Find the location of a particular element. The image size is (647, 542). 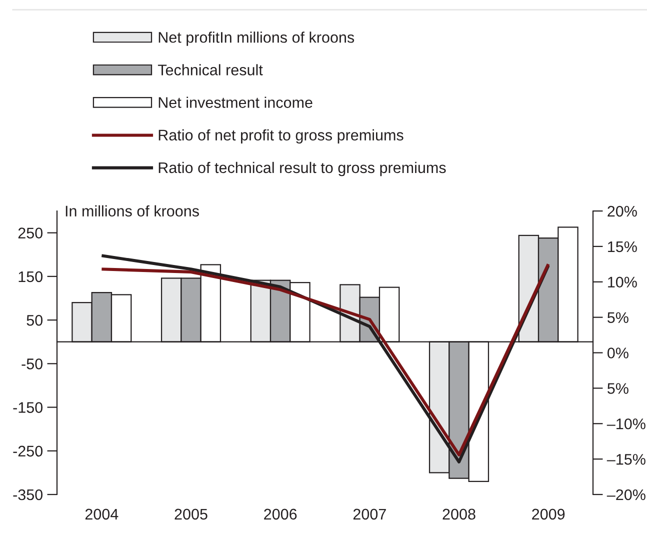

y-axis-title: In millions of kroons is located at coordinates (132, 211).